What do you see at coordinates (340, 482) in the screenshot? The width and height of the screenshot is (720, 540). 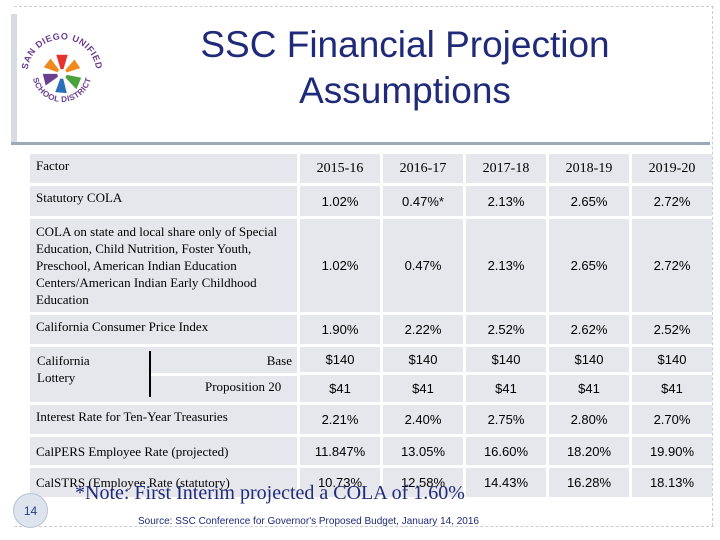 I see `table-cell: 10.73%` at bounding box center [340, 482].